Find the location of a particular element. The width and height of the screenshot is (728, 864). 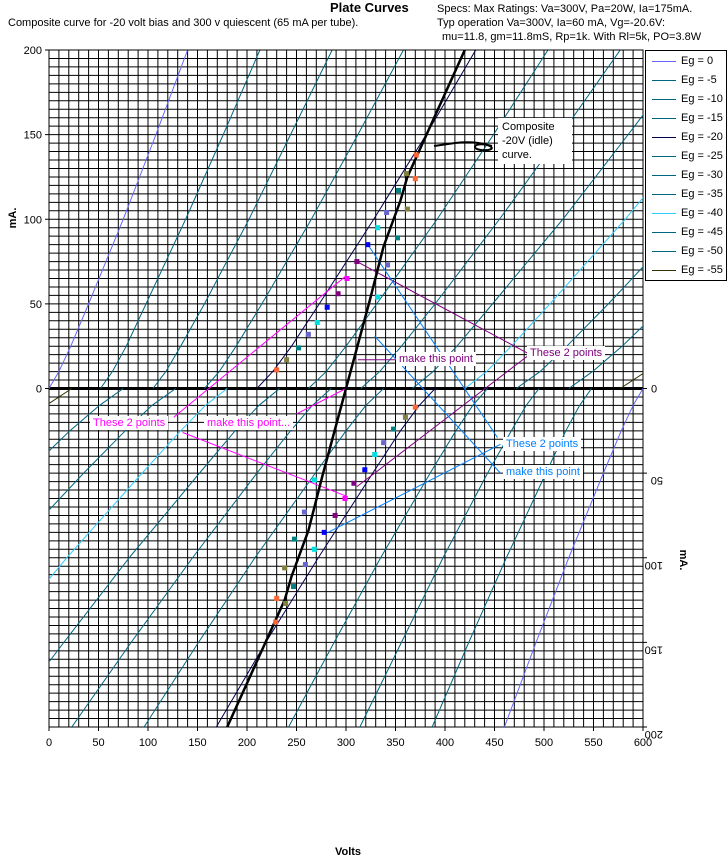

legend-item: Eg = -30 is located at coordinates (687, 175).